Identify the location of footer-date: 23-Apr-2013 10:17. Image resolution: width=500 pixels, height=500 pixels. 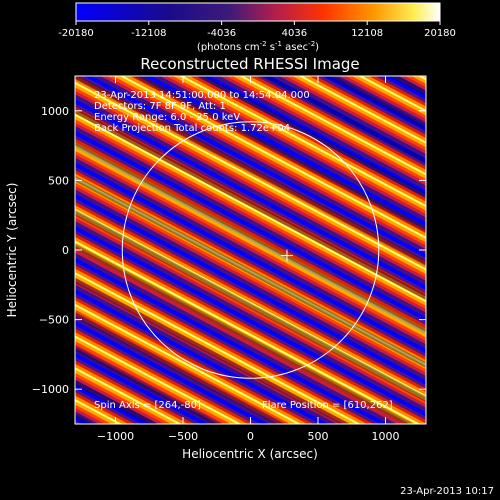
(447, 491).